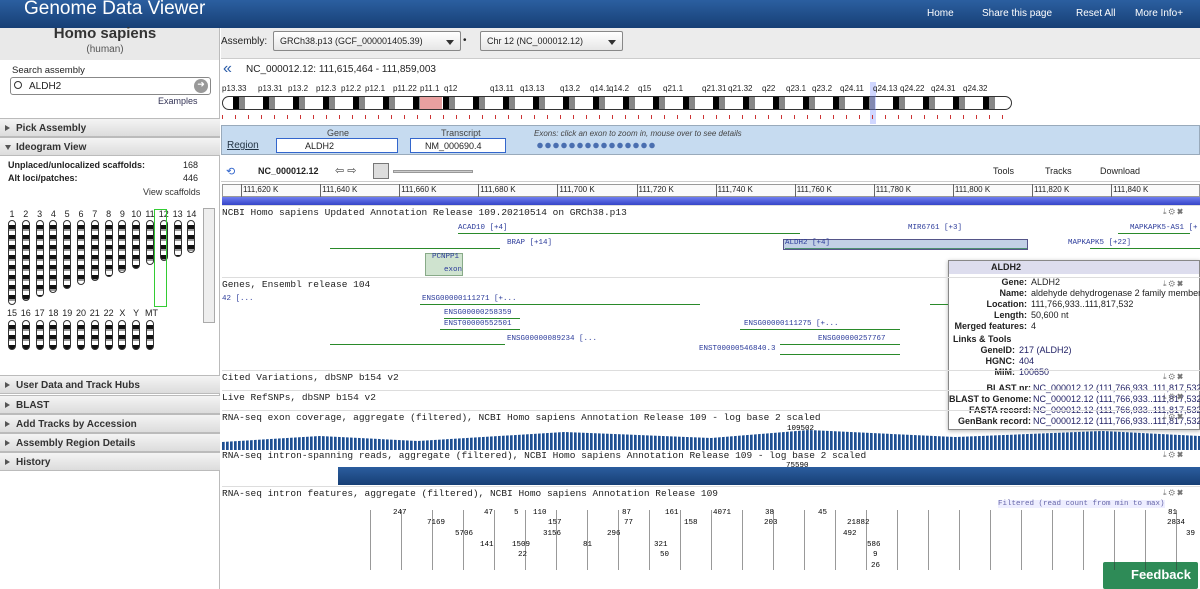 The image size is (1200, 589). Describe the element at coordinates (12, 214) in the screenshot. I see `chromosome-label: 1` at that location.